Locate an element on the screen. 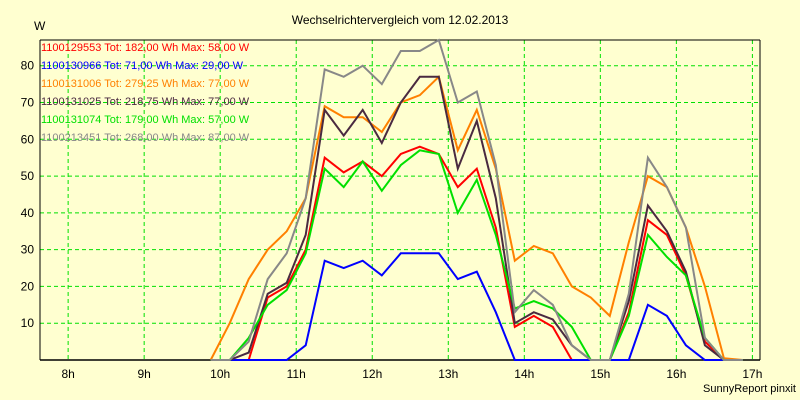 The height and width of the screenshot is (400, 800). y-tick-label: 60 is located at coordinates (28, 139).